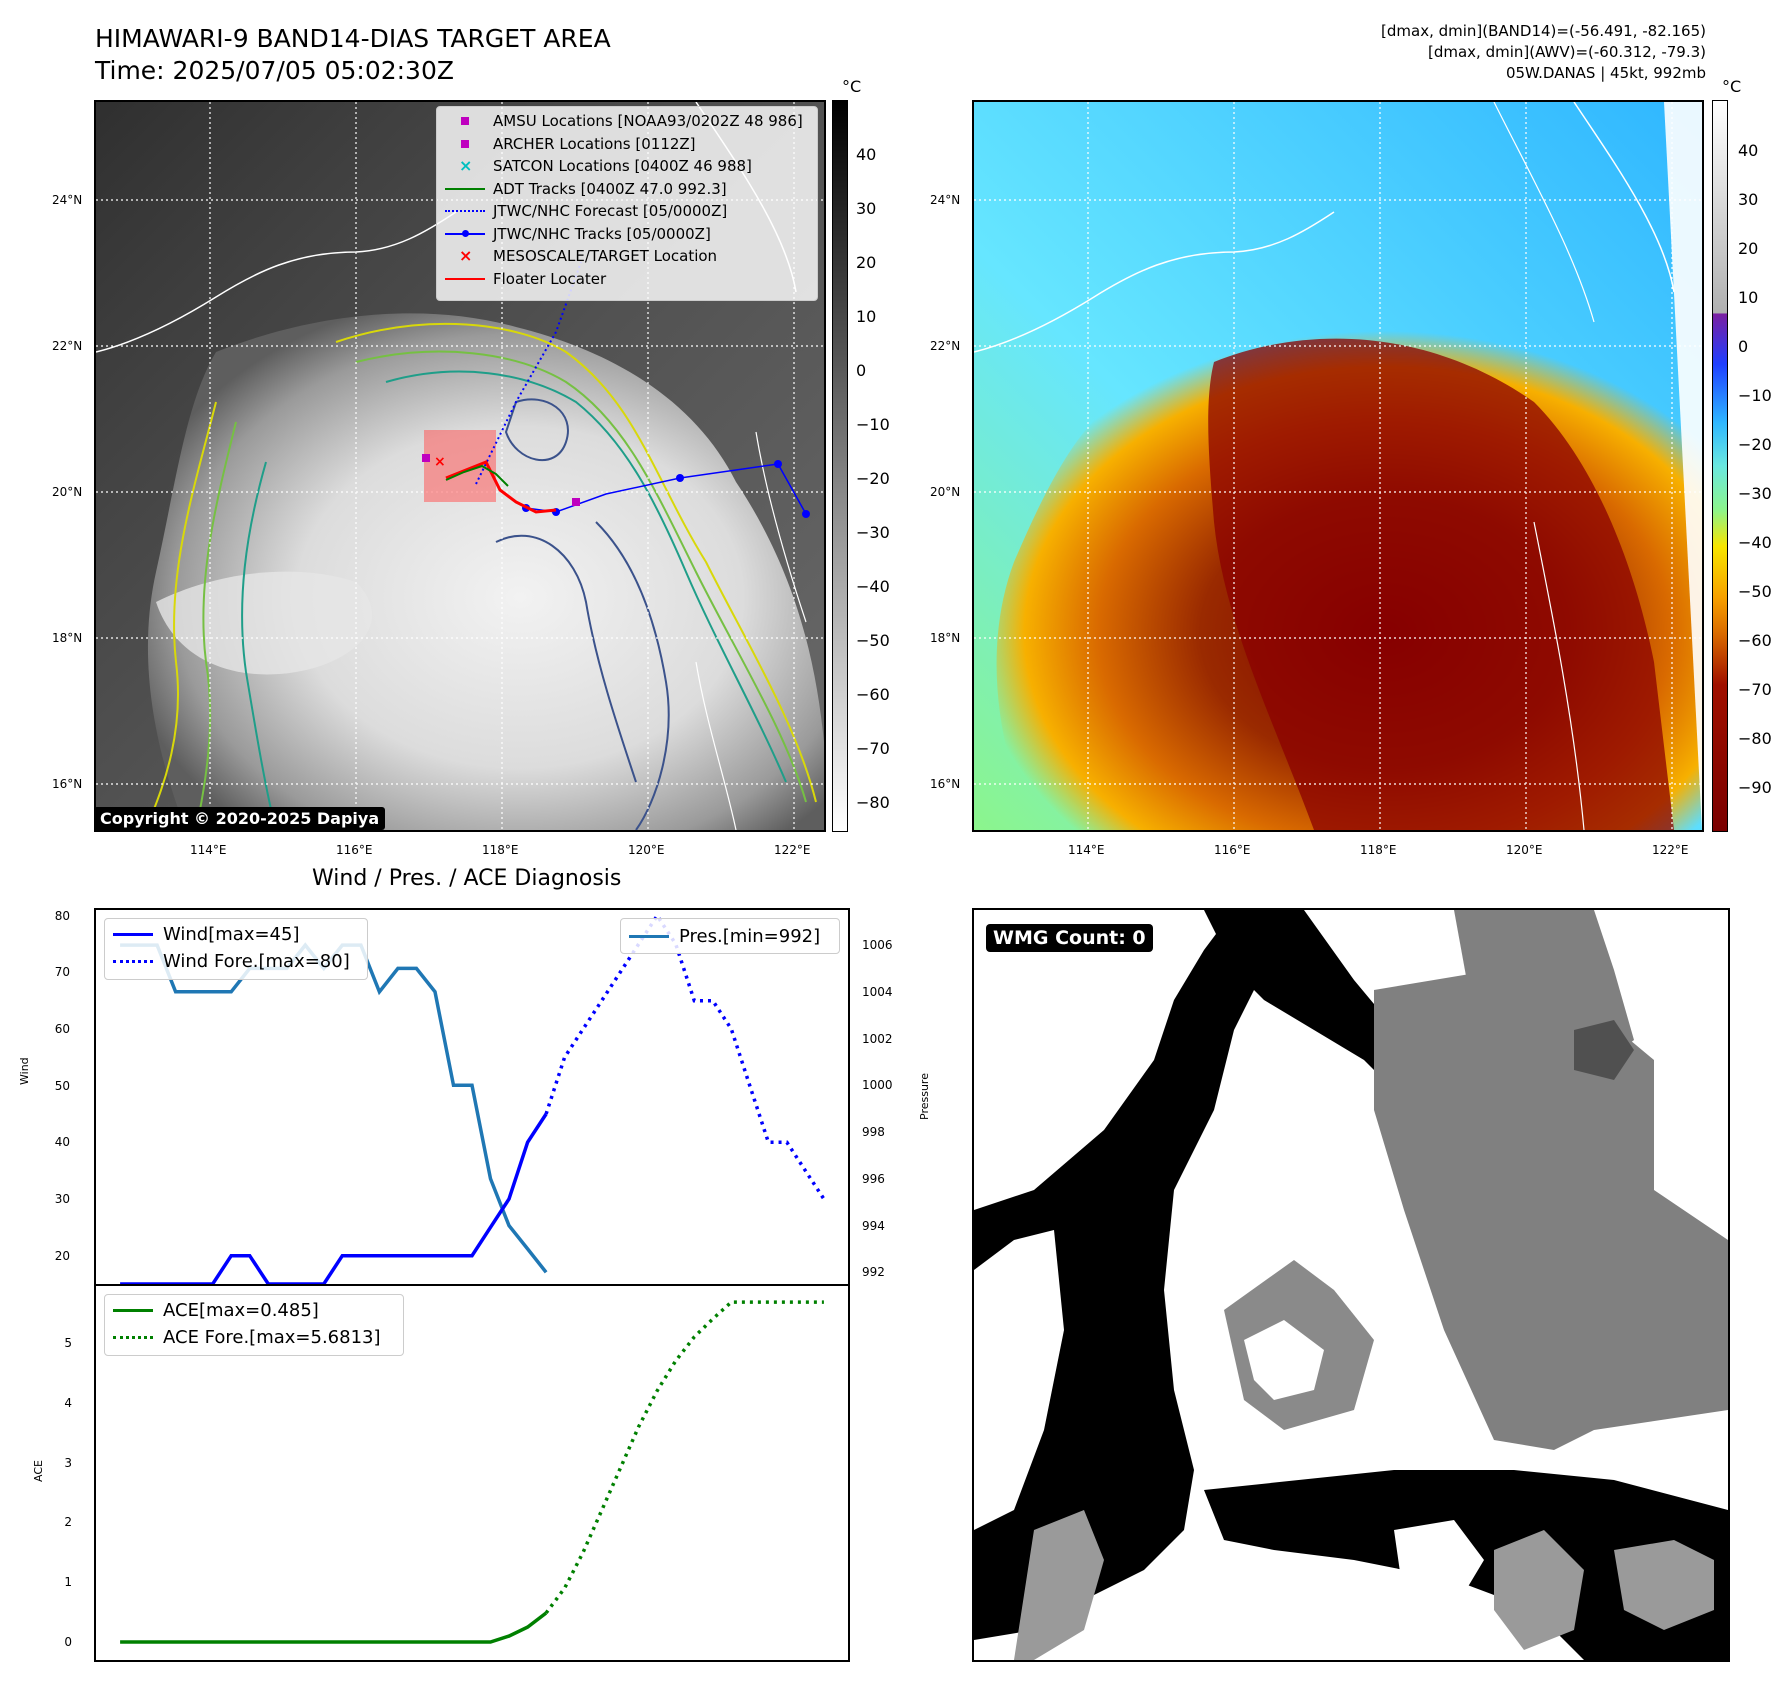  Describe the element at coordinates (1720, 466) in the screenshot. I see `awv-colorbar` at that location.